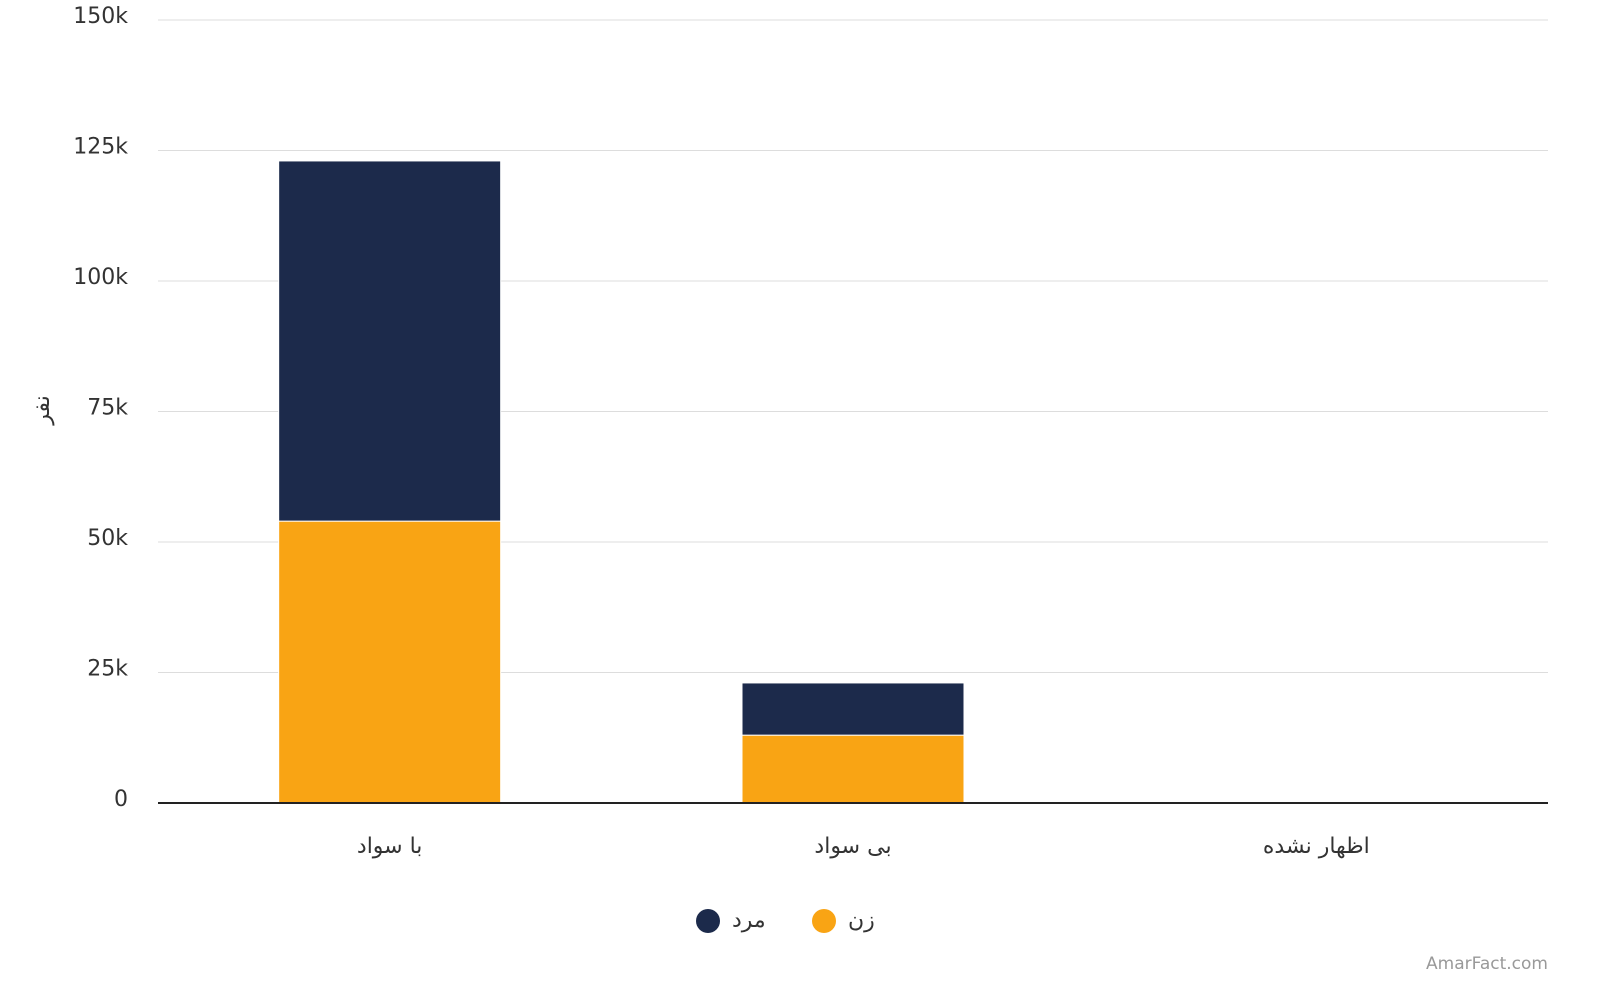 The width and height of the screenshot is (1600, 1000). Describe the element at coordinates (42, 410) in the screenshot. I see `y-axis-label: نفر` at that location.